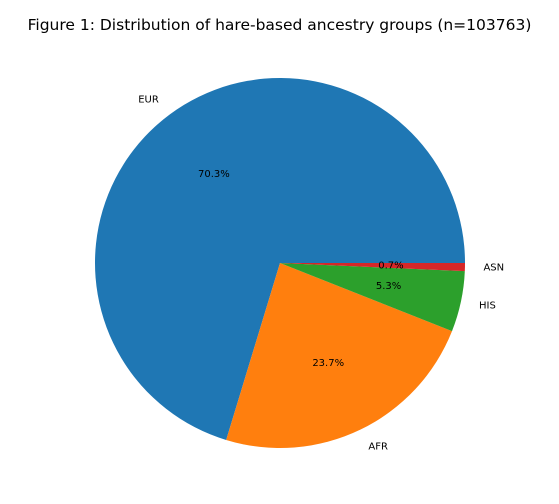  What do you see at coordinates (487, 306) in the screenshot?
I see `slice-label-his: HIS` at bounding box center [487, 306].